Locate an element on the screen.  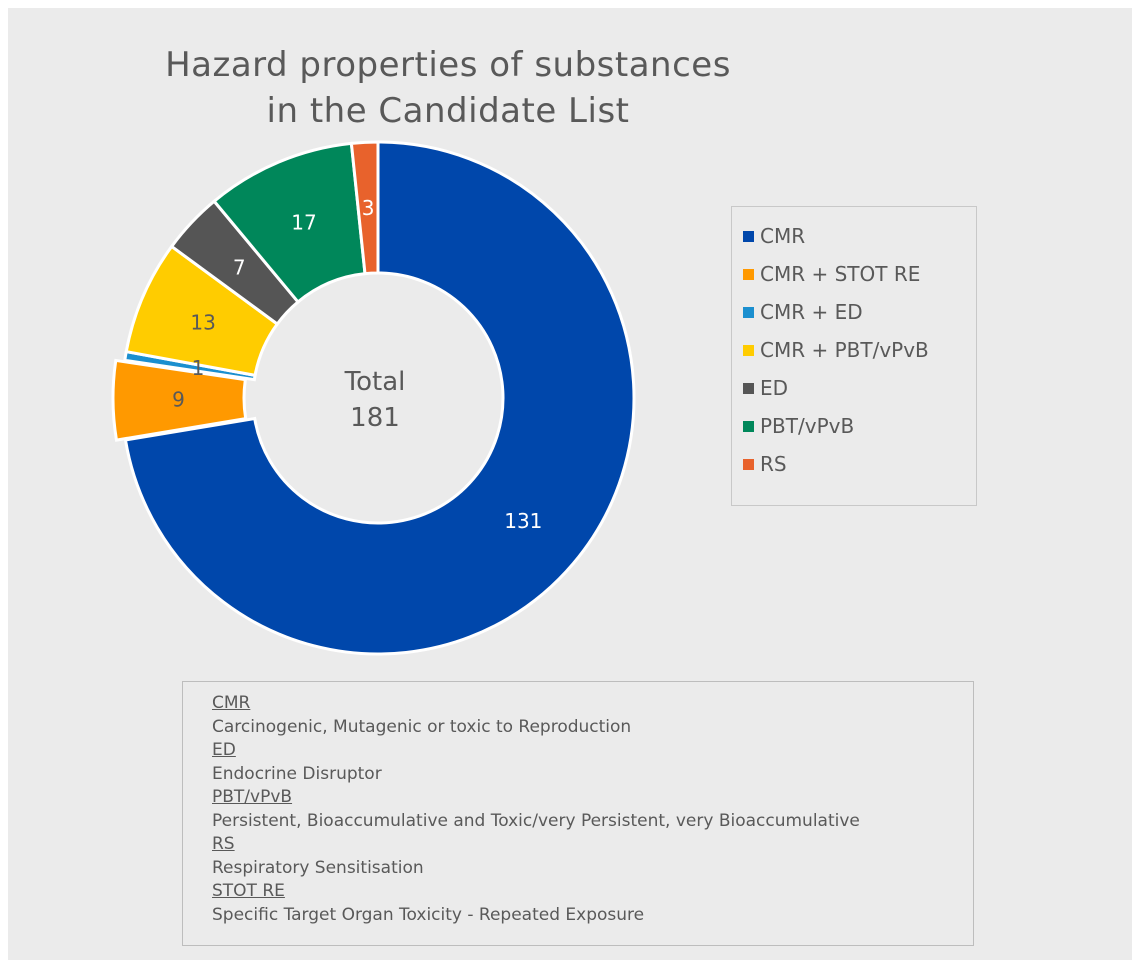
legend-item-rs: RS is located at coordinates (859, 464).